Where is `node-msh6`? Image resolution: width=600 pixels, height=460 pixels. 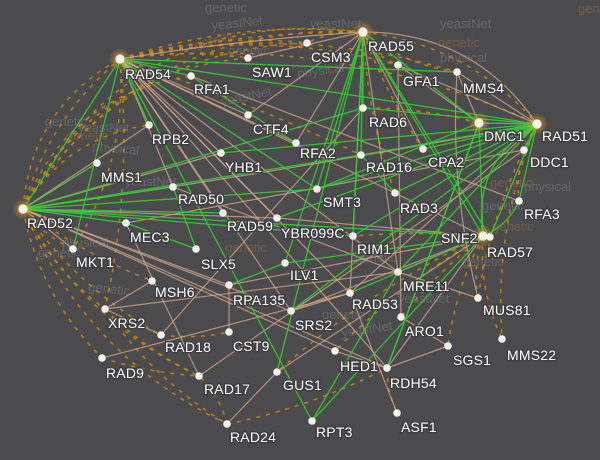 node-msh6 is located at coordinates (152, 281).